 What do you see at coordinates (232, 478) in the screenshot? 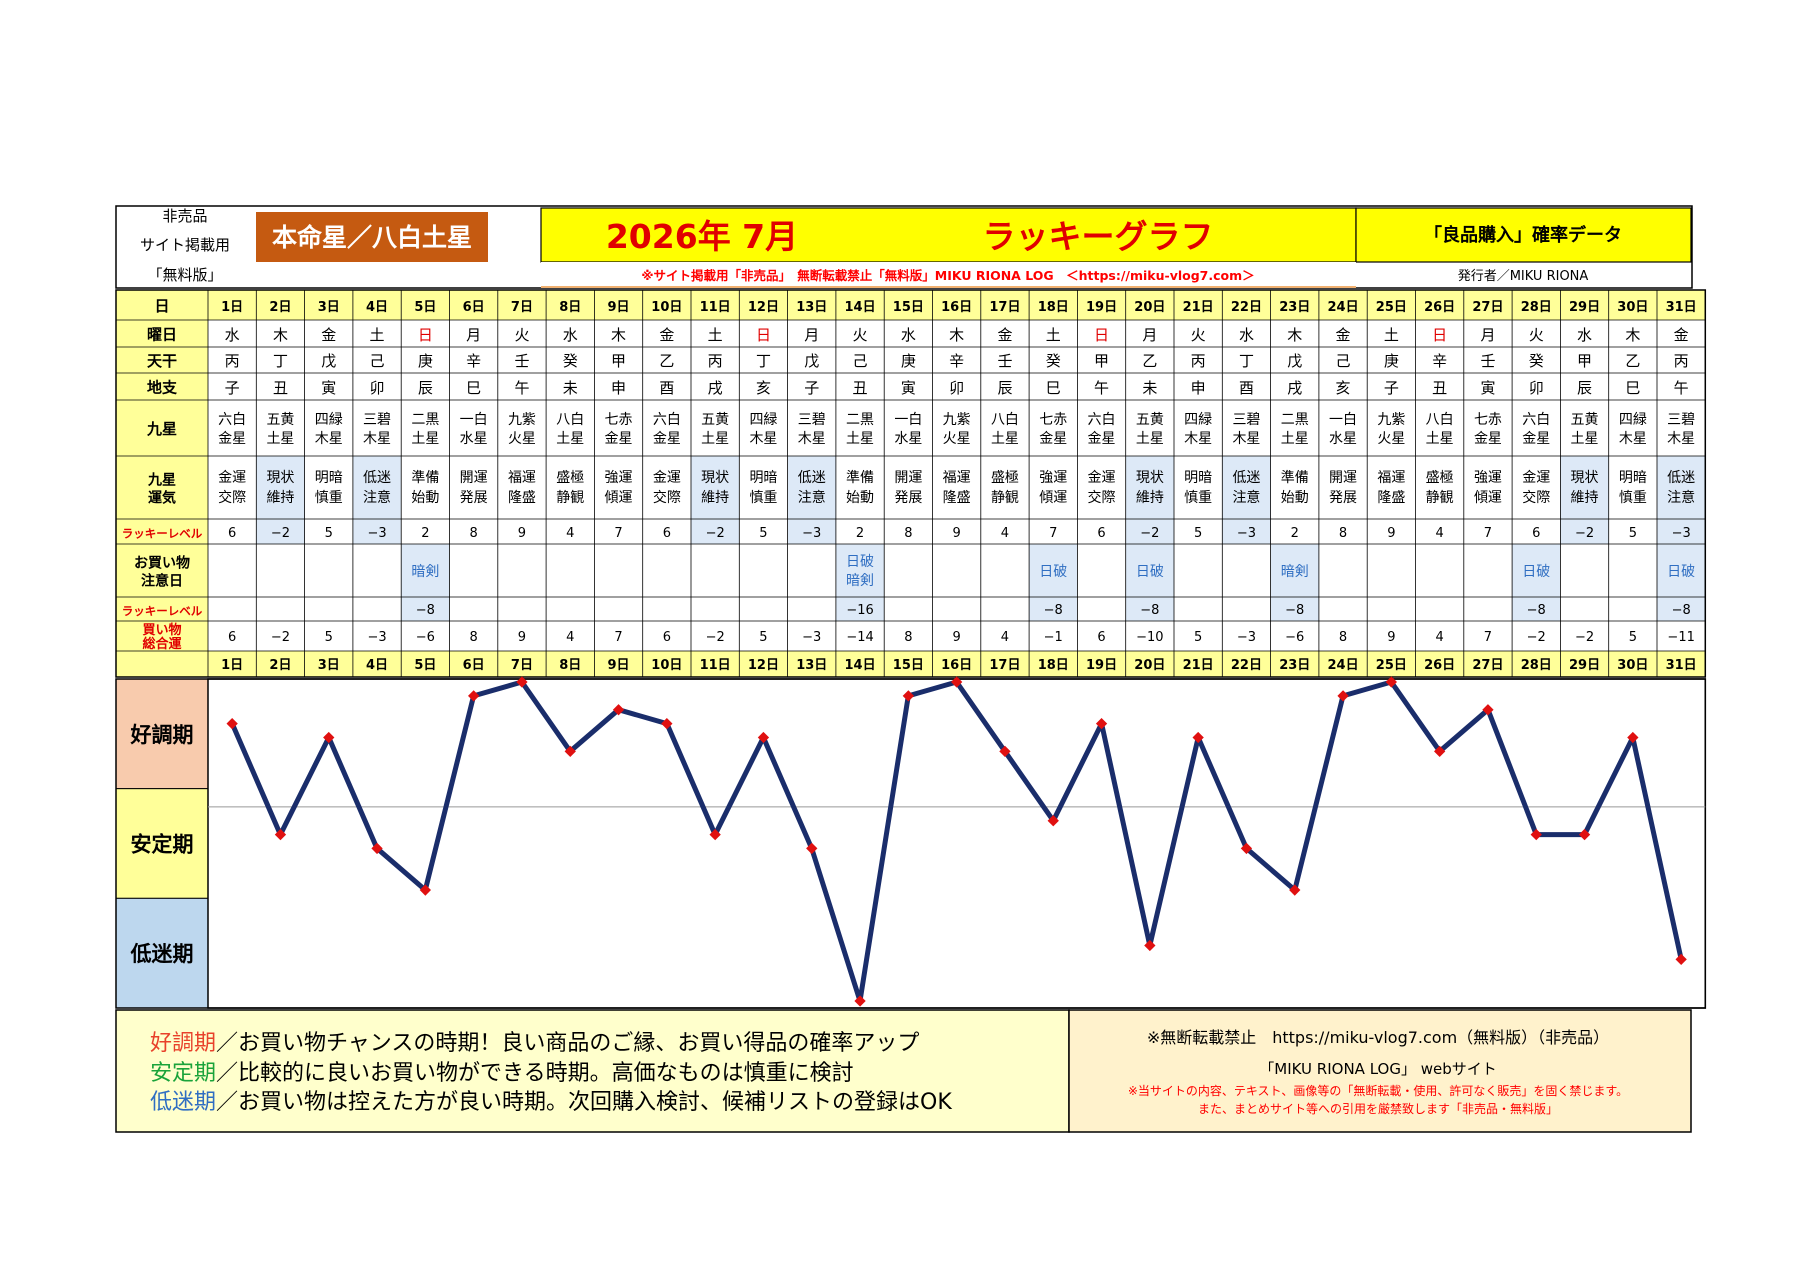
I see `fortune-cell-line1: 金運` at bounding box center [232, 478].